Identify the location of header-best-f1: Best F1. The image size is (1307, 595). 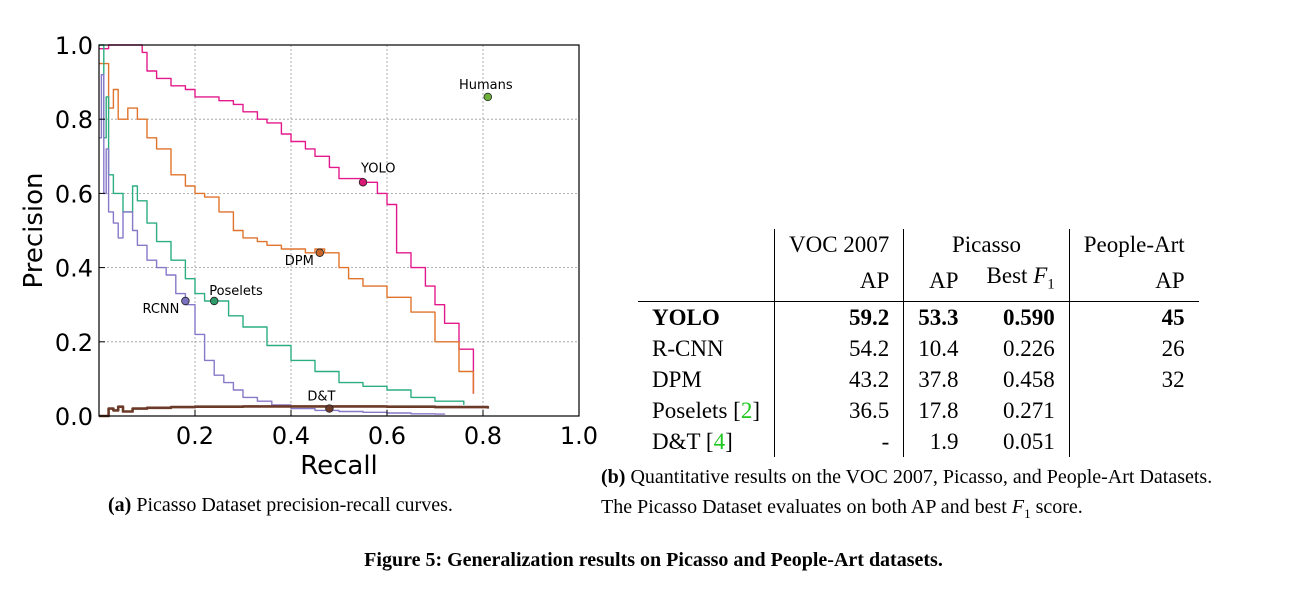
(1021, 281).